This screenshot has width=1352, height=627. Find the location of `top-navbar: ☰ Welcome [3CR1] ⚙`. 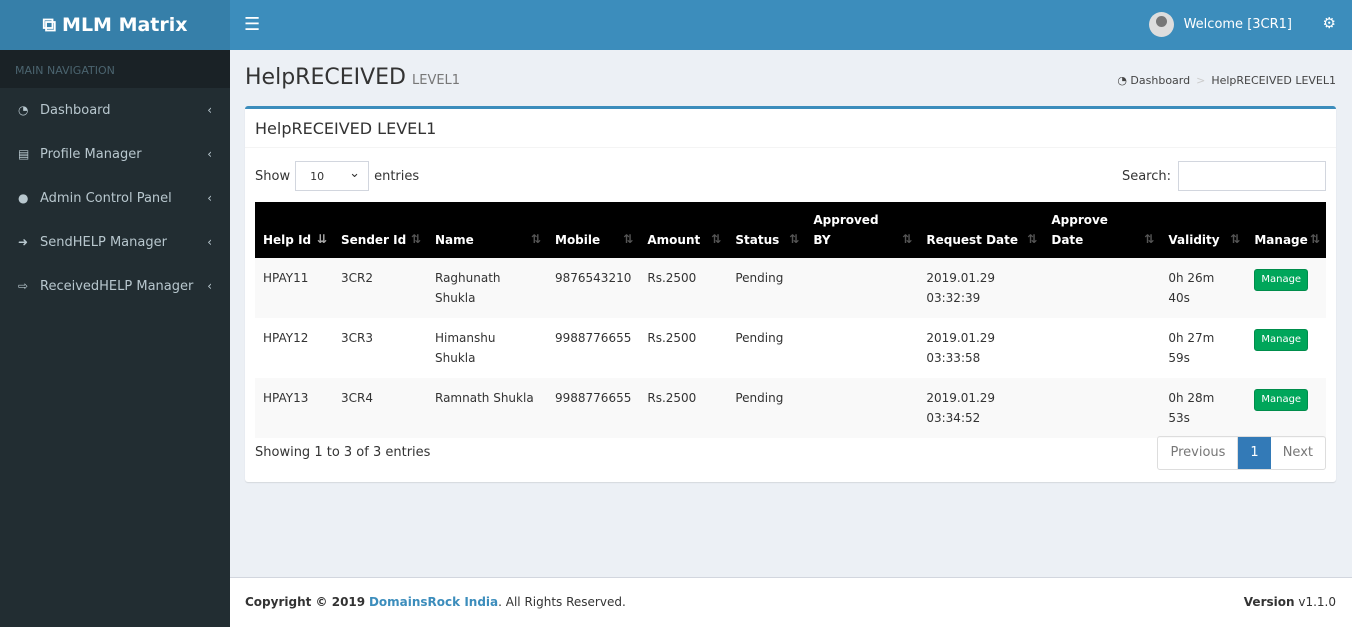

top-navbar: ☰ Welcome [3CR1] ⚙ is located at coordinates (791, 25).